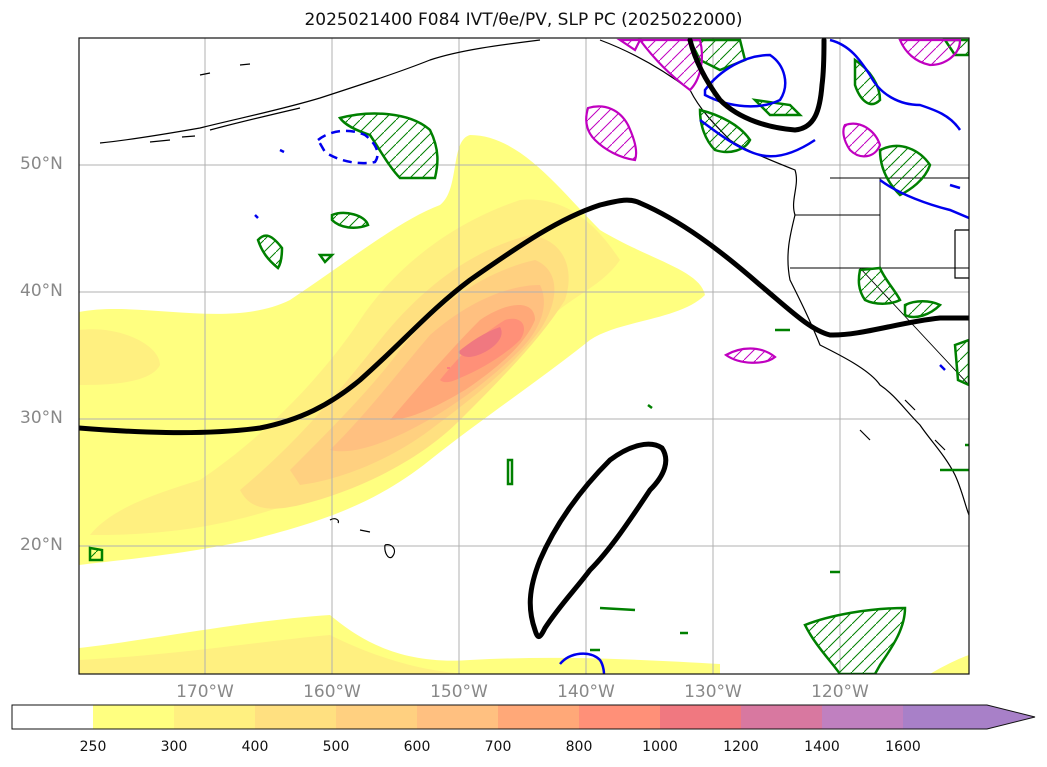 This screenshot has width=1047, height=767. Describe the element at coordinates (598, 540) in the screenshot. I see `slp-closed-contour` at that location.